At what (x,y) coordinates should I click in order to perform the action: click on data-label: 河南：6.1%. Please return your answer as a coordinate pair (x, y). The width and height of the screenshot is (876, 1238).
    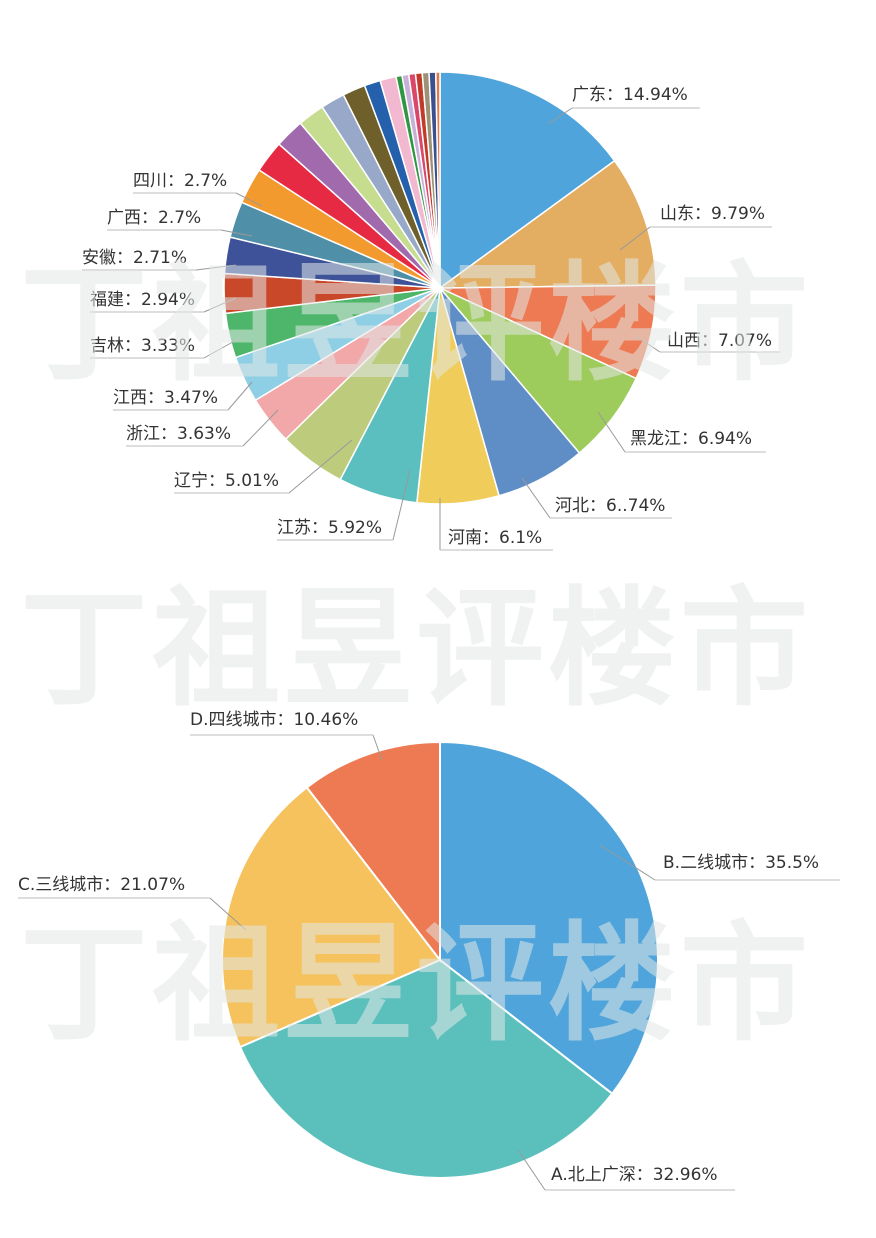
    Looking at the image, I should click on (495, 538).